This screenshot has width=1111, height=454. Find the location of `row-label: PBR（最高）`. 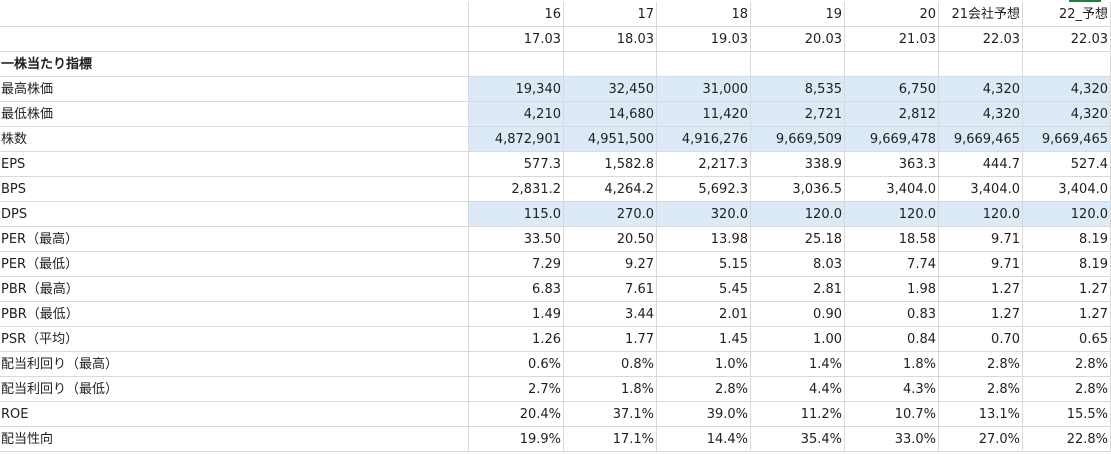

row-label: PBR（最高） is located at coordinates (234, 289).